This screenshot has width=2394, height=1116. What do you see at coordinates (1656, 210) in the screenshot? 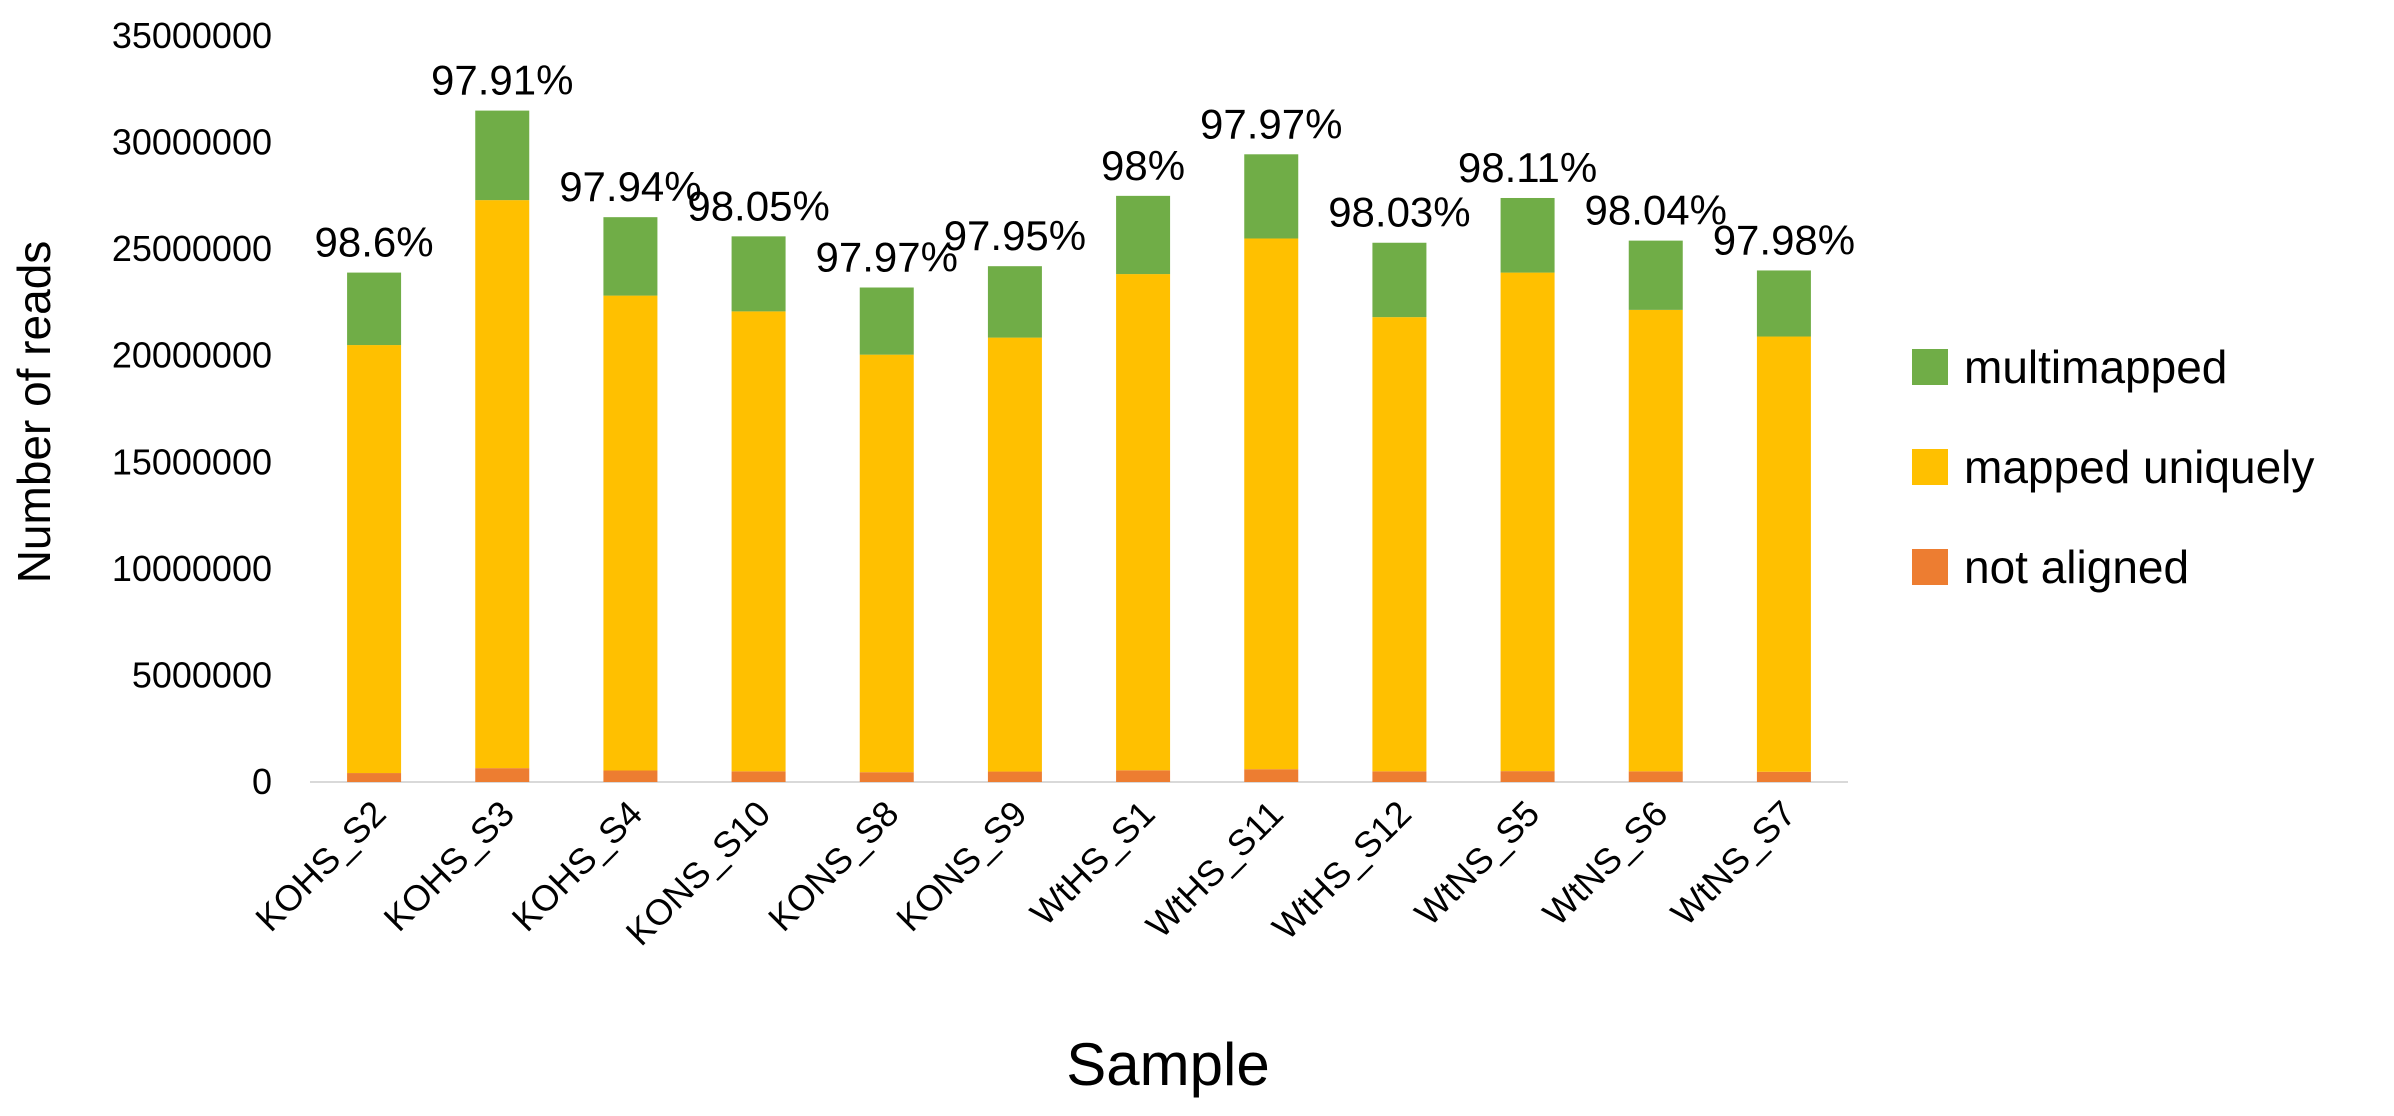
I see `percentage-label: 98.04%` at bounding box center [1656, 210].